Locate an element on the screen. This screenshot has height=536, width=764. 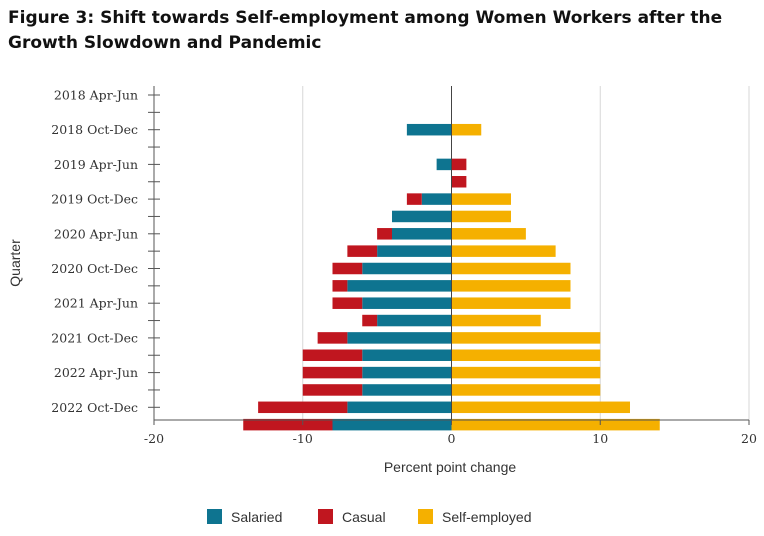
legend: Salaried Casual Self-employed is located at coordinates (369, 517).